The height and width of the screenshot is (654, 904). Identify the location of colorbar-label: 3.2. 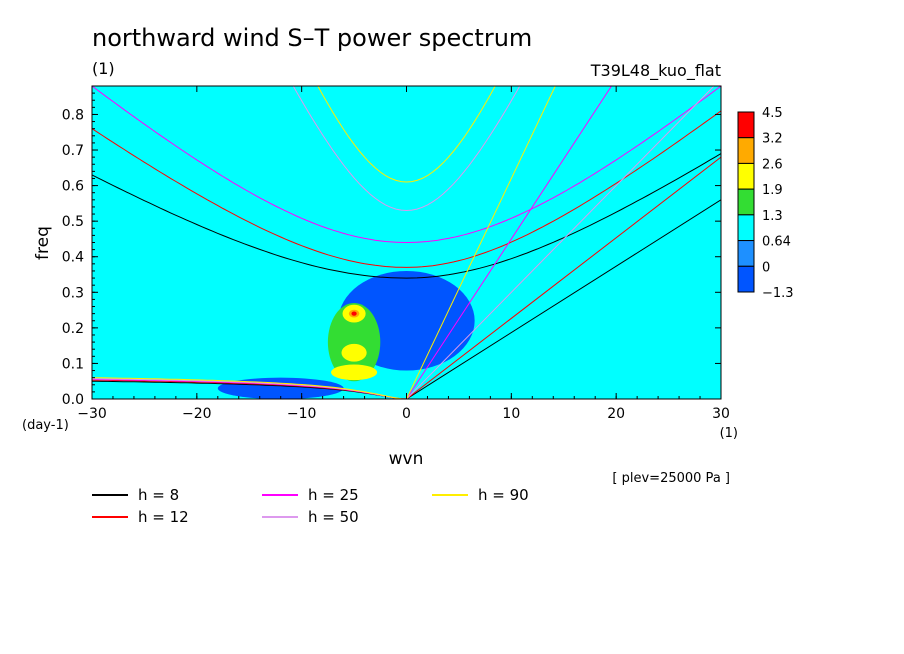
(772, 139).